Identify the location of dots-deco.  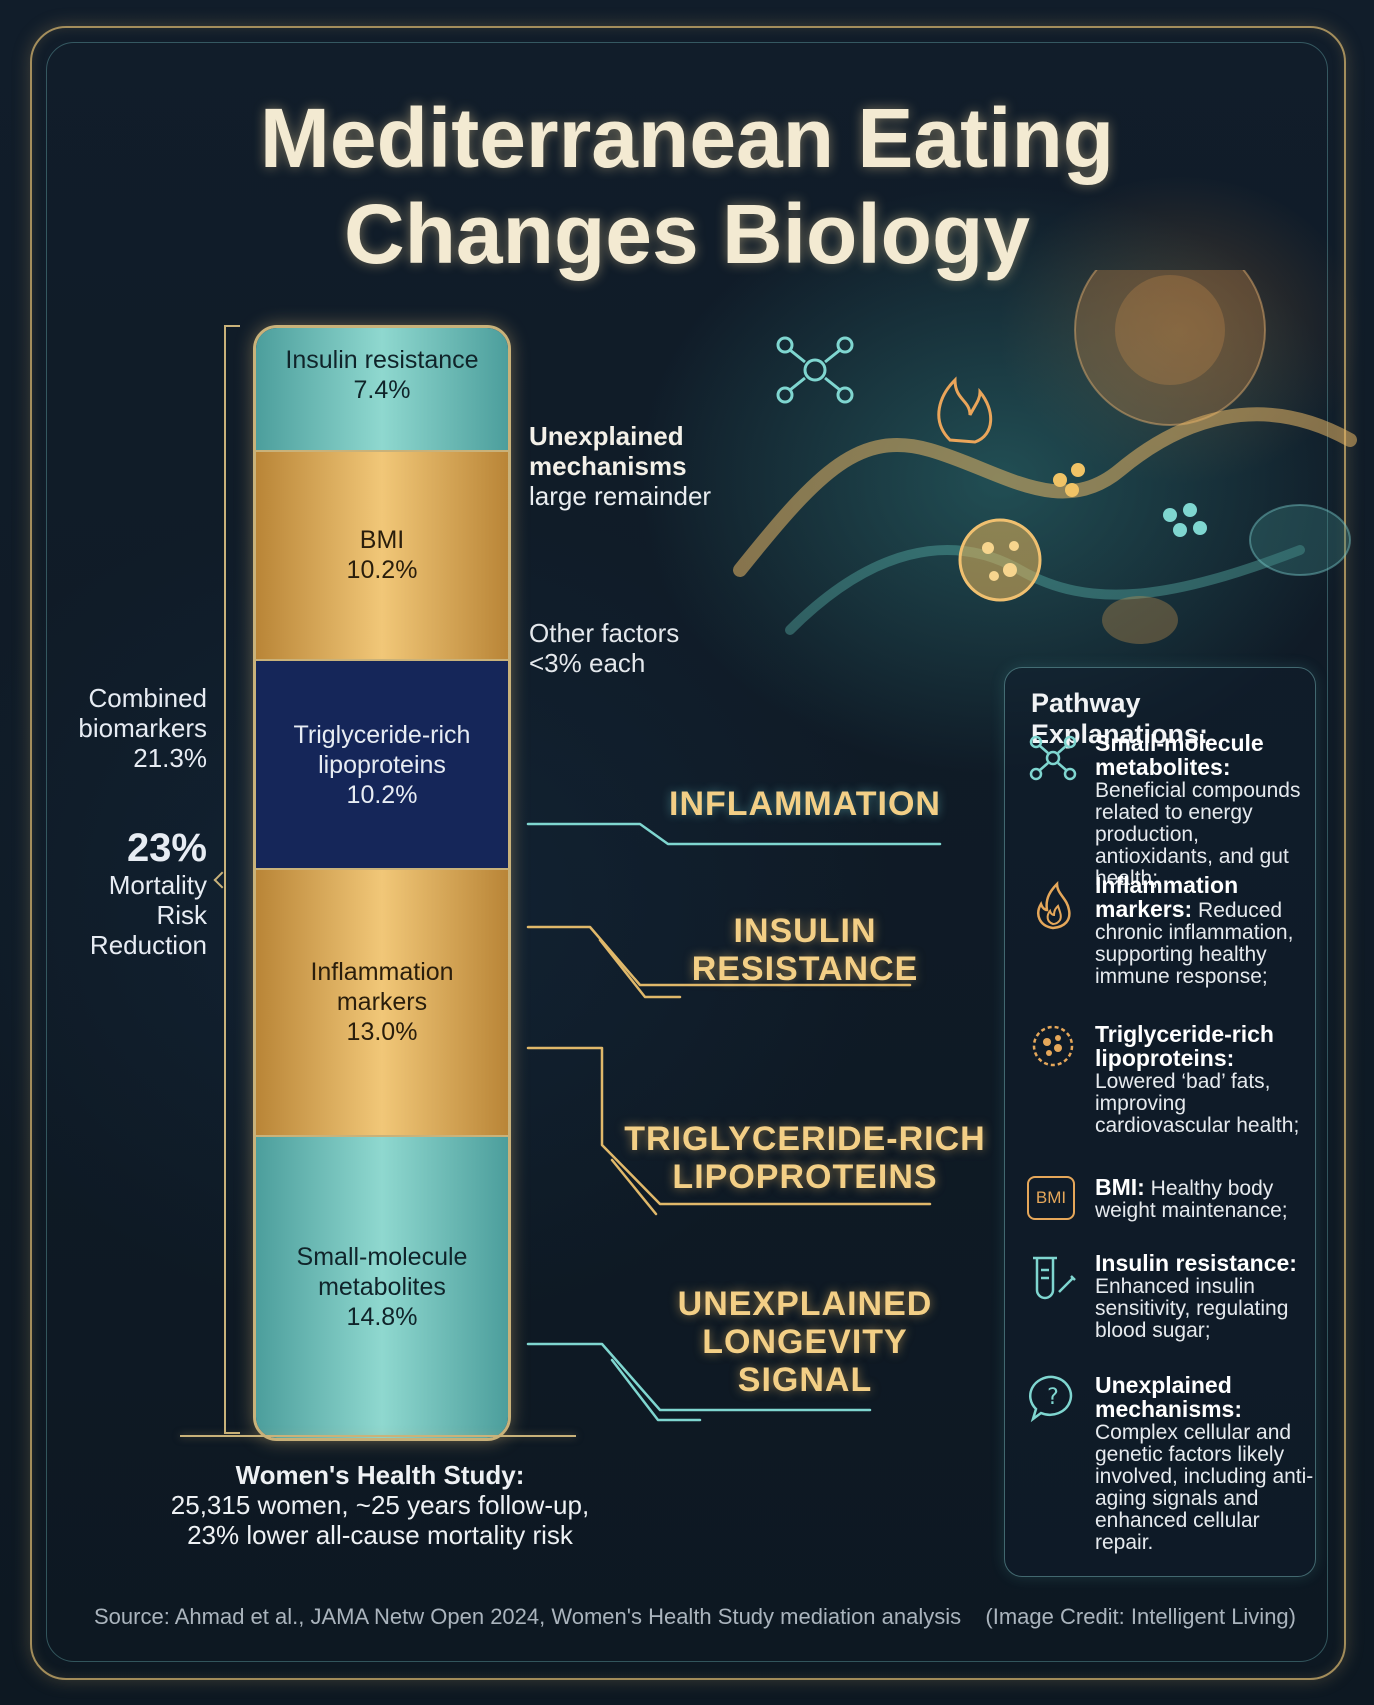
(1069, 480).